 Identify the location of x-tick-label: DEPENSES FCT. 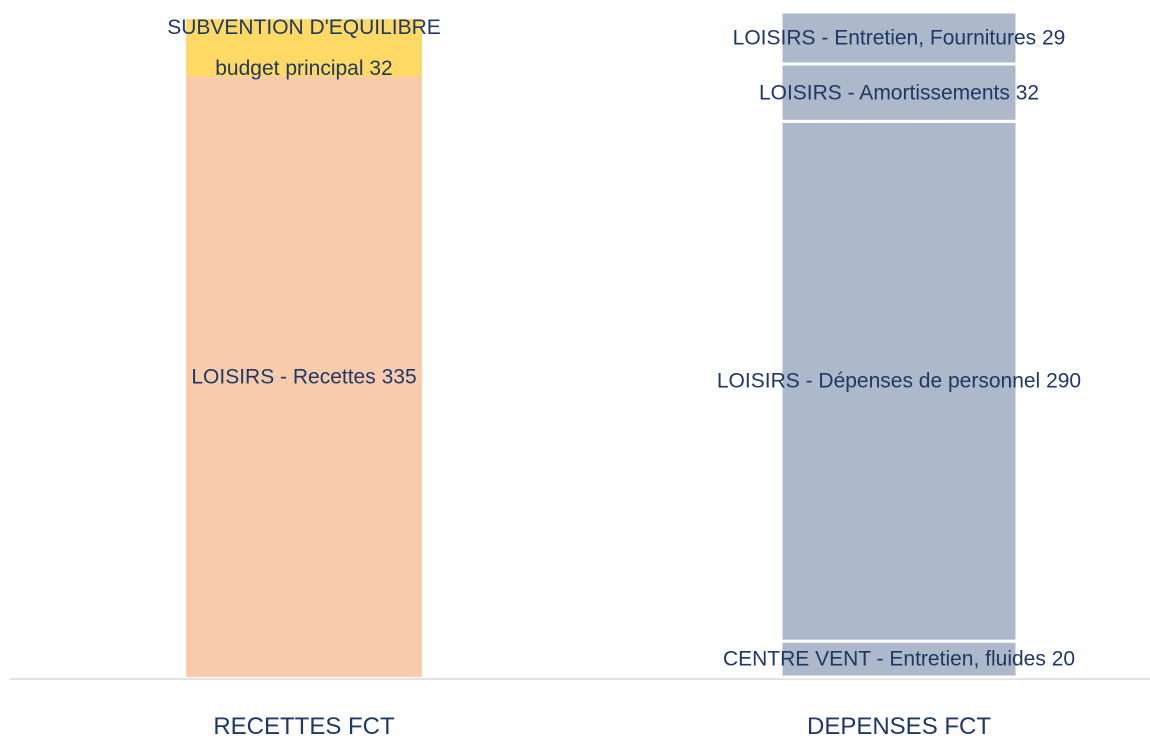
(899, 726).